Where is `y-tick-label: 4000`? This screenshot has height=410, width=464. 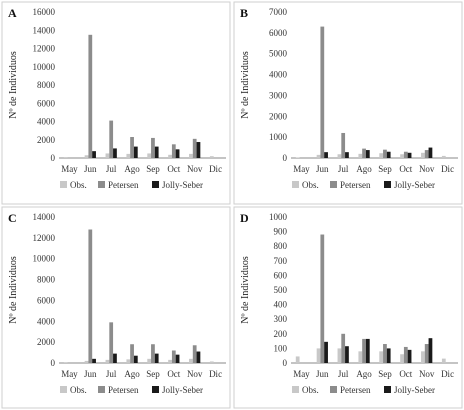
y-tick-label: 4000 is located at coordinates (46, 321).